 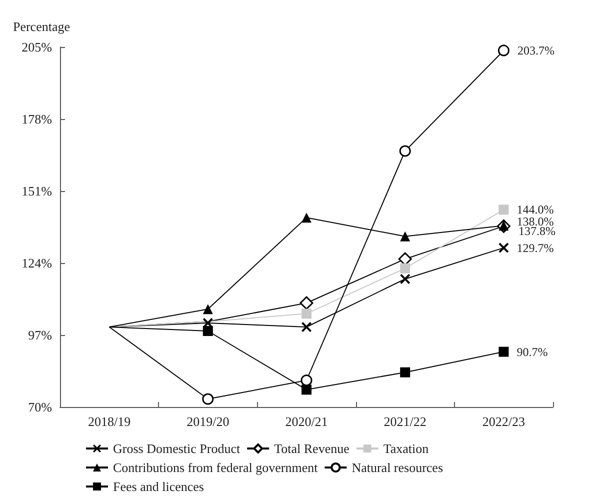 What do you see at coordinates (535, 209) in the screenshot?
I see `data-label: 144.0%` at bounding box center [535, 209].